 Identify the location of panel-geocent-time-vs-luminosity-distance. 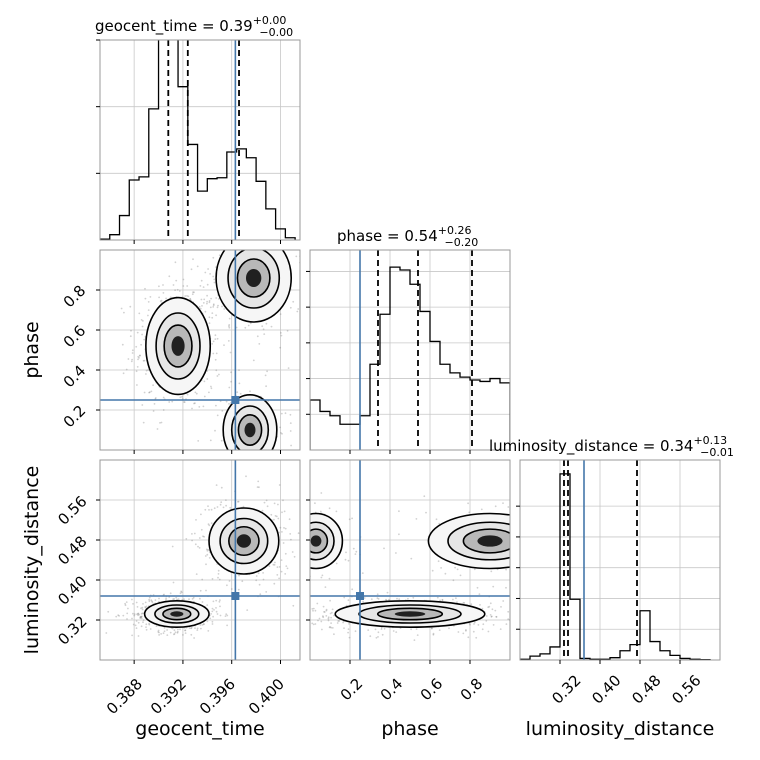
(203, 560).